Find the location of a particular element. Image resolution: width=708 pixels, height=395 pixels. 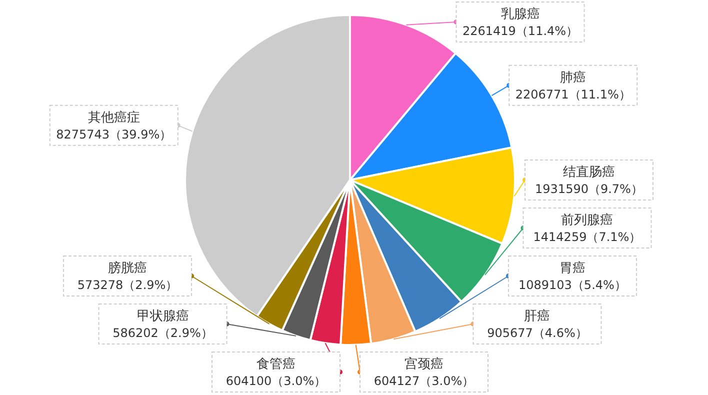

slice-label: 乳腺癌 is located at coordinates (520, 14).